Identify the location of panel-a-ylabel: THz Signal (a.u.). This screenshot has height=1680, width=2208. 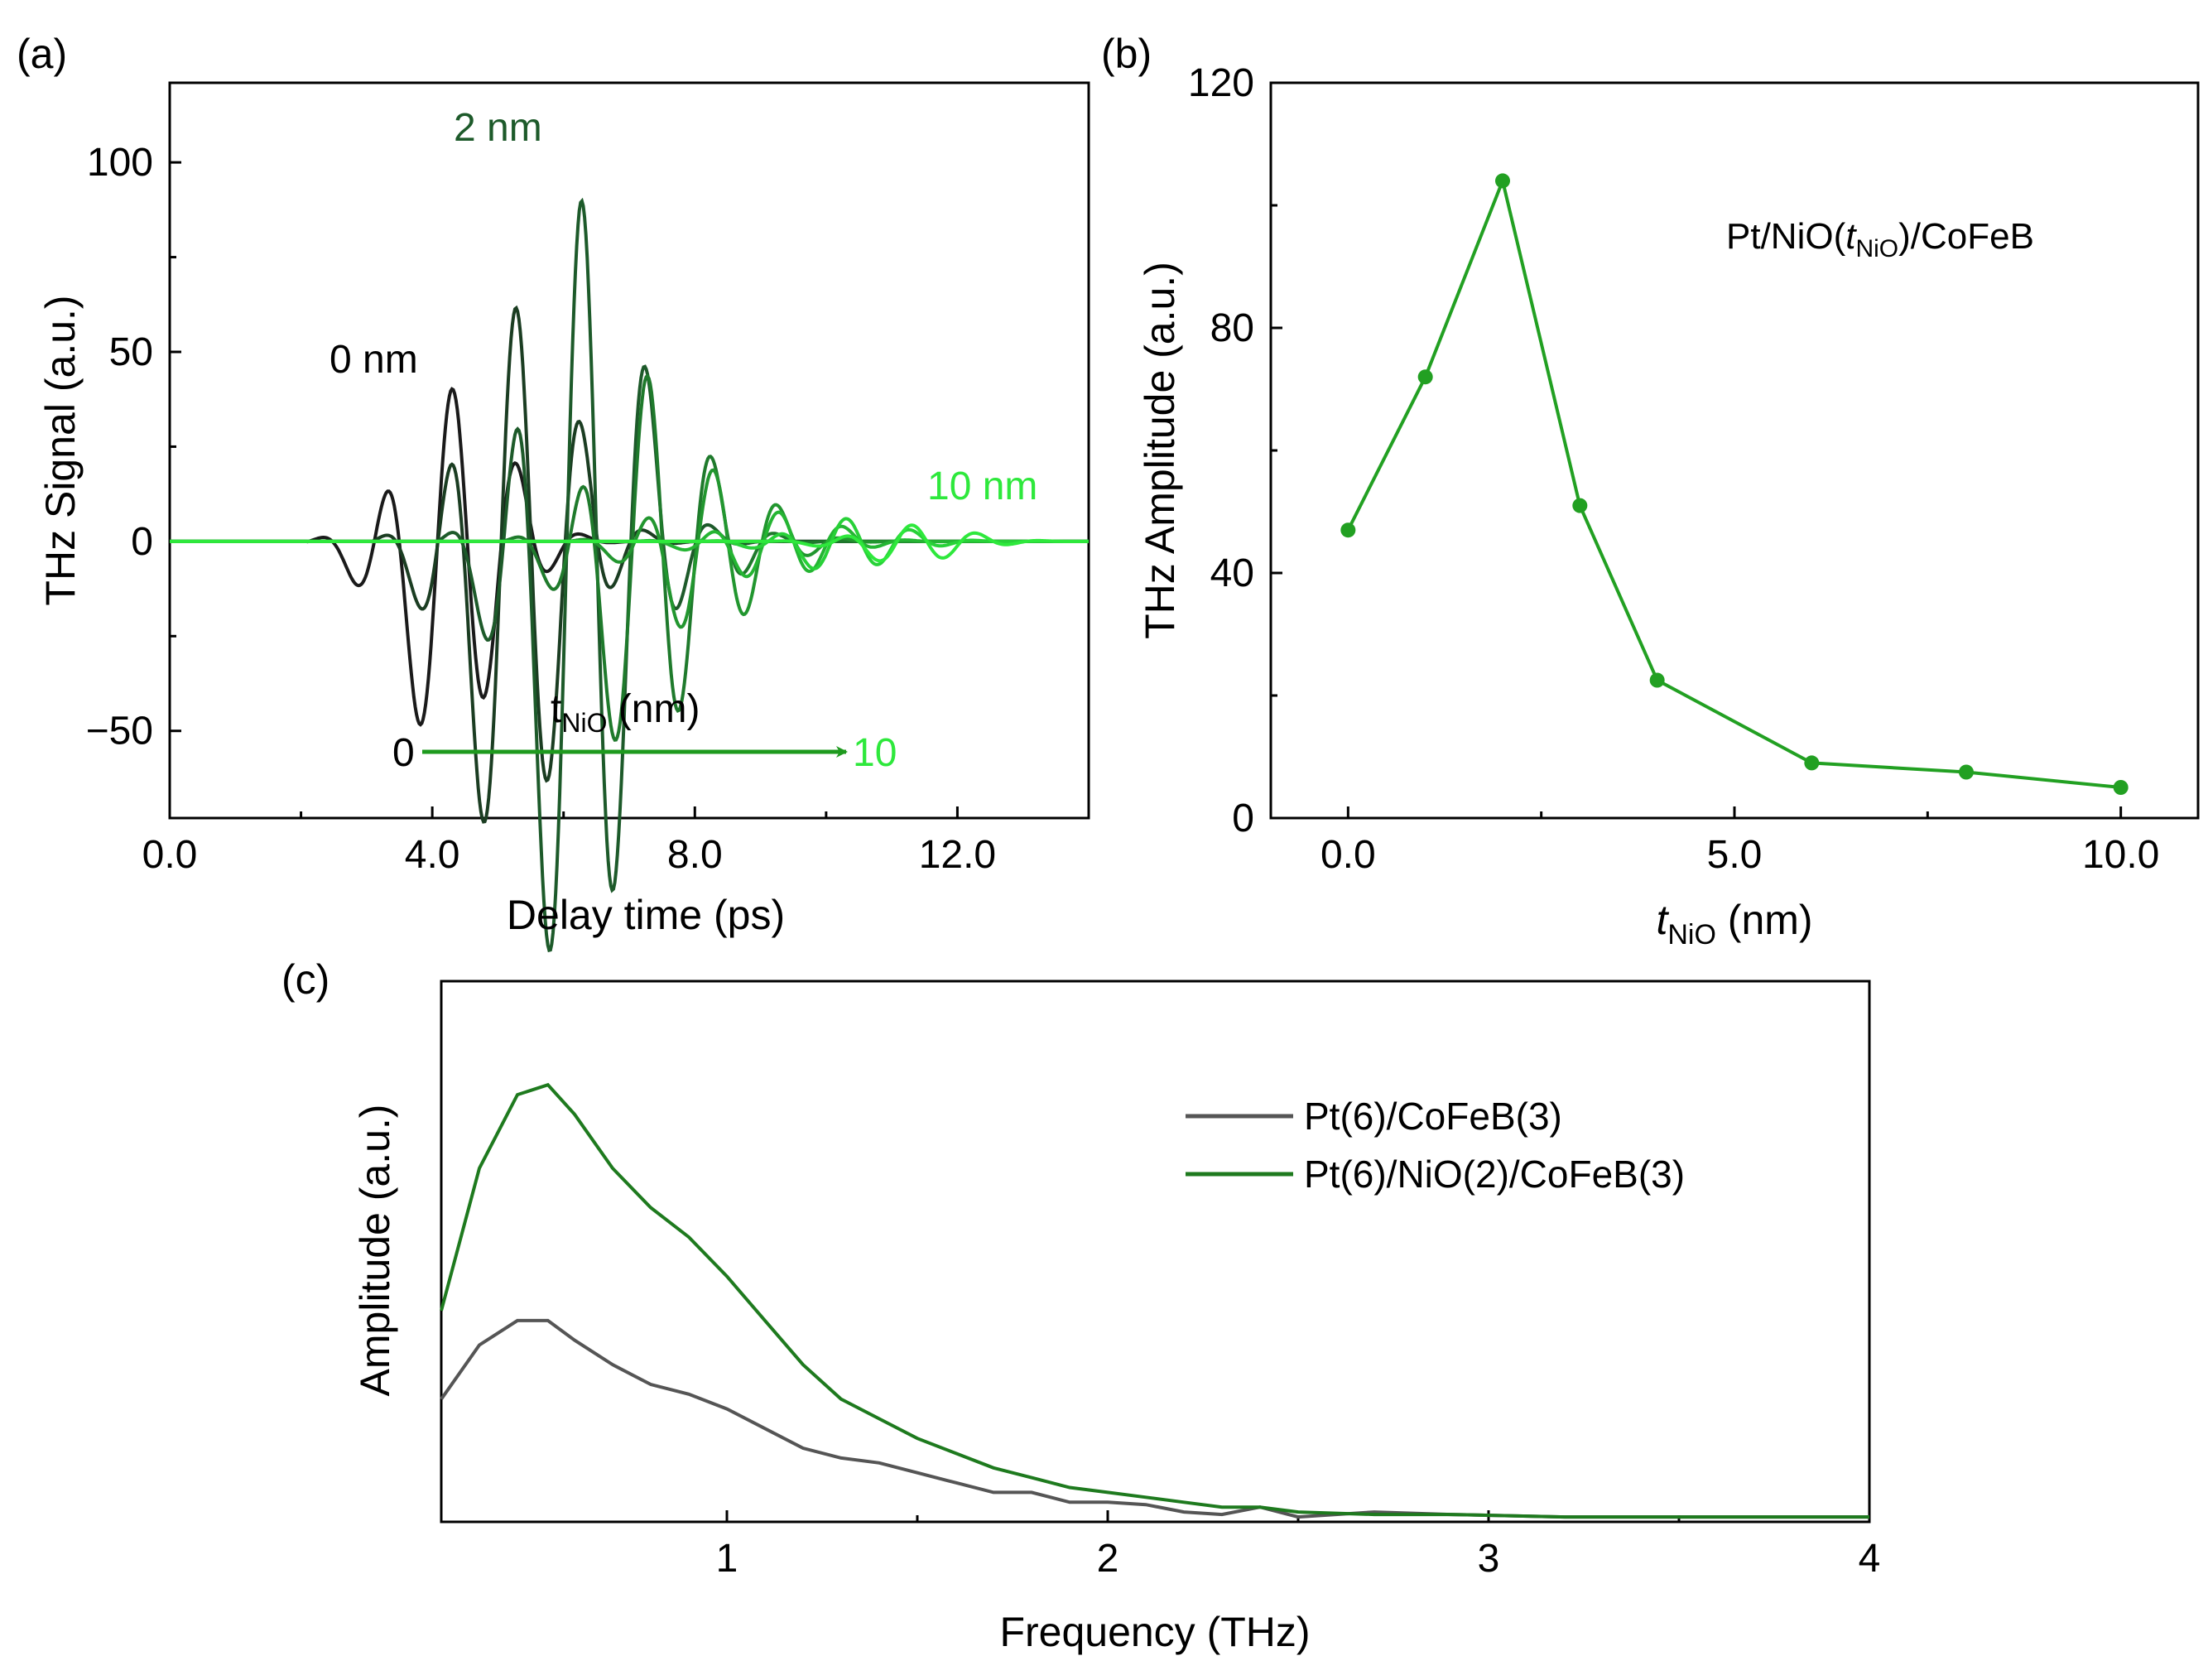
(61, 450).